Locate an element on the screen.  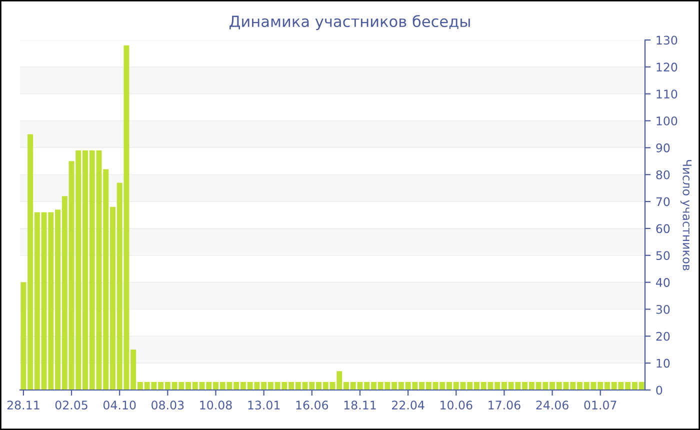
x-tick-label: 16.06 is located at coordinates (312, 405).